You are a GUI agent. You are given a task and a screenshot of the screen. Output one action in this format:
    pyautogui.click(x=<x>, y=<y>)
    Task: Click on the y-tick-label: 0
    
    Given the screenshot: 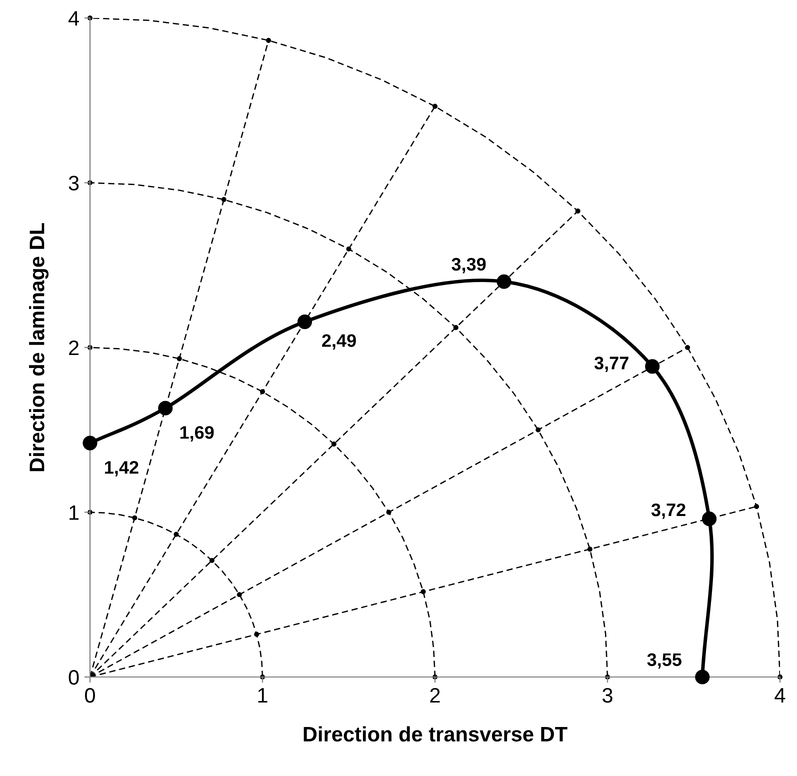 What is the action you would take?
    pyautogui.click(x=73, y=677)
    